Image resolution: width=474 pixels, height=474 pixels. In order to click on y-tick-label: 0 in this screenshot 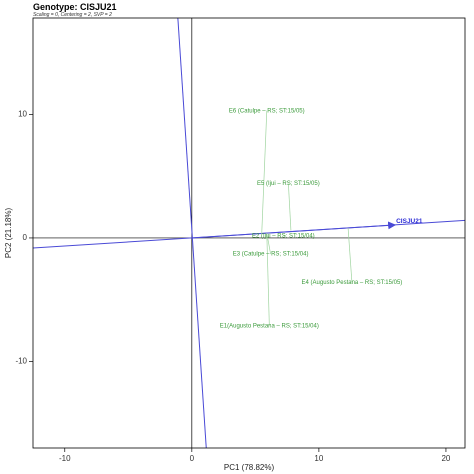, I will do `click(25, 237)`.